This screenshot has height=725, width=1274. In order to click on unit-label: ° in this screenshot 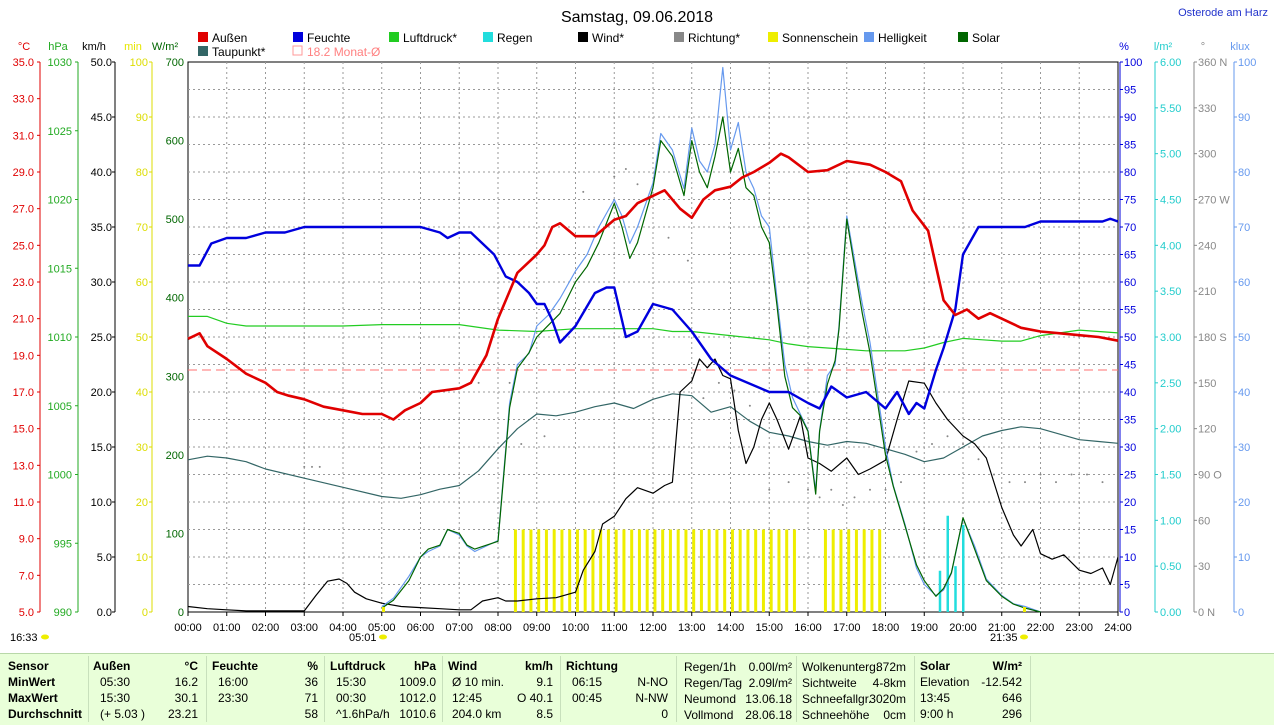, I will do `click(1203, 47)`.